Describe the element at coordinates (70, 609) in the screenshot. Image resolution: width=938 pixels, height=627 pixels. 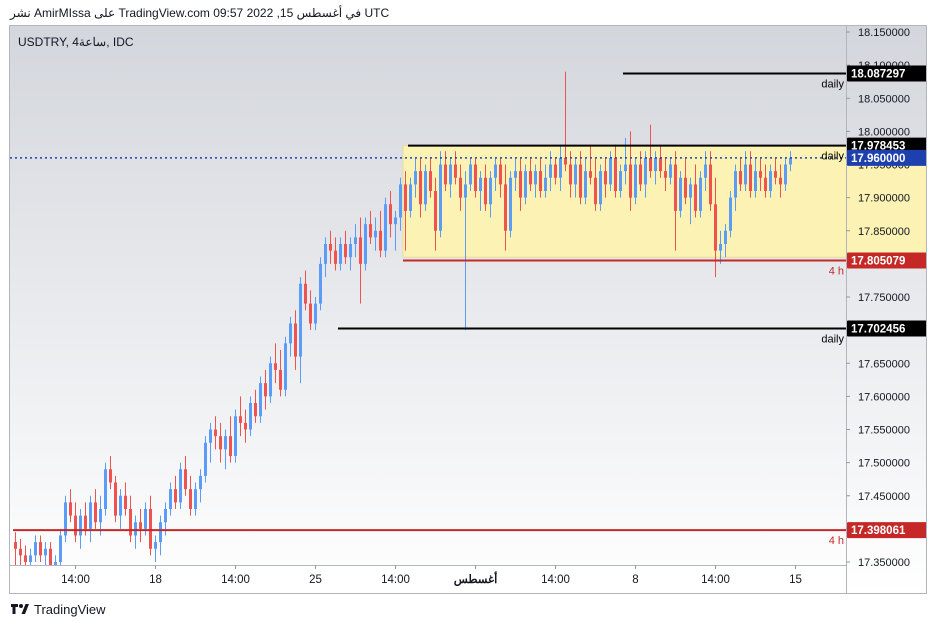
I see `brand-name: TradingView` at that location.